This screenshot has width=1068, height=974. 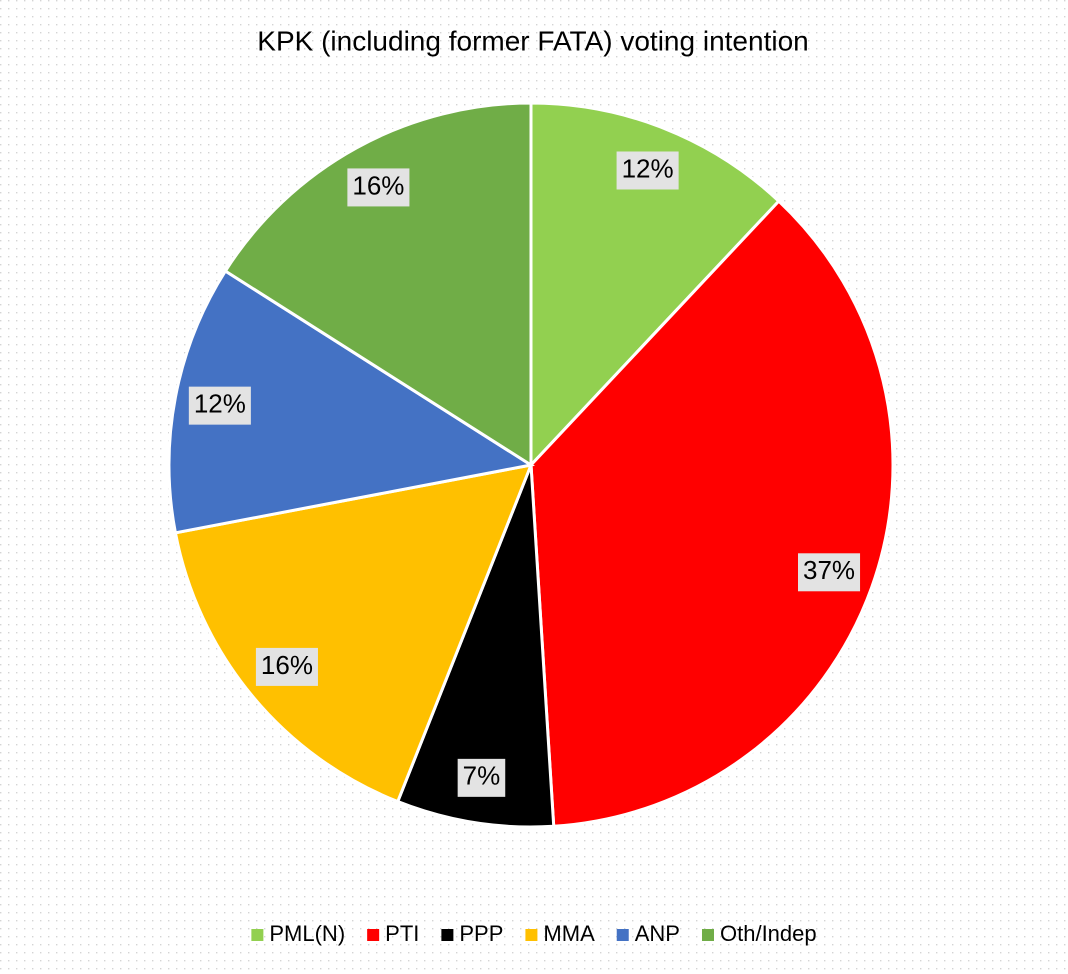 I want to click on legend-label: PPP, so click(x=481, y=933).